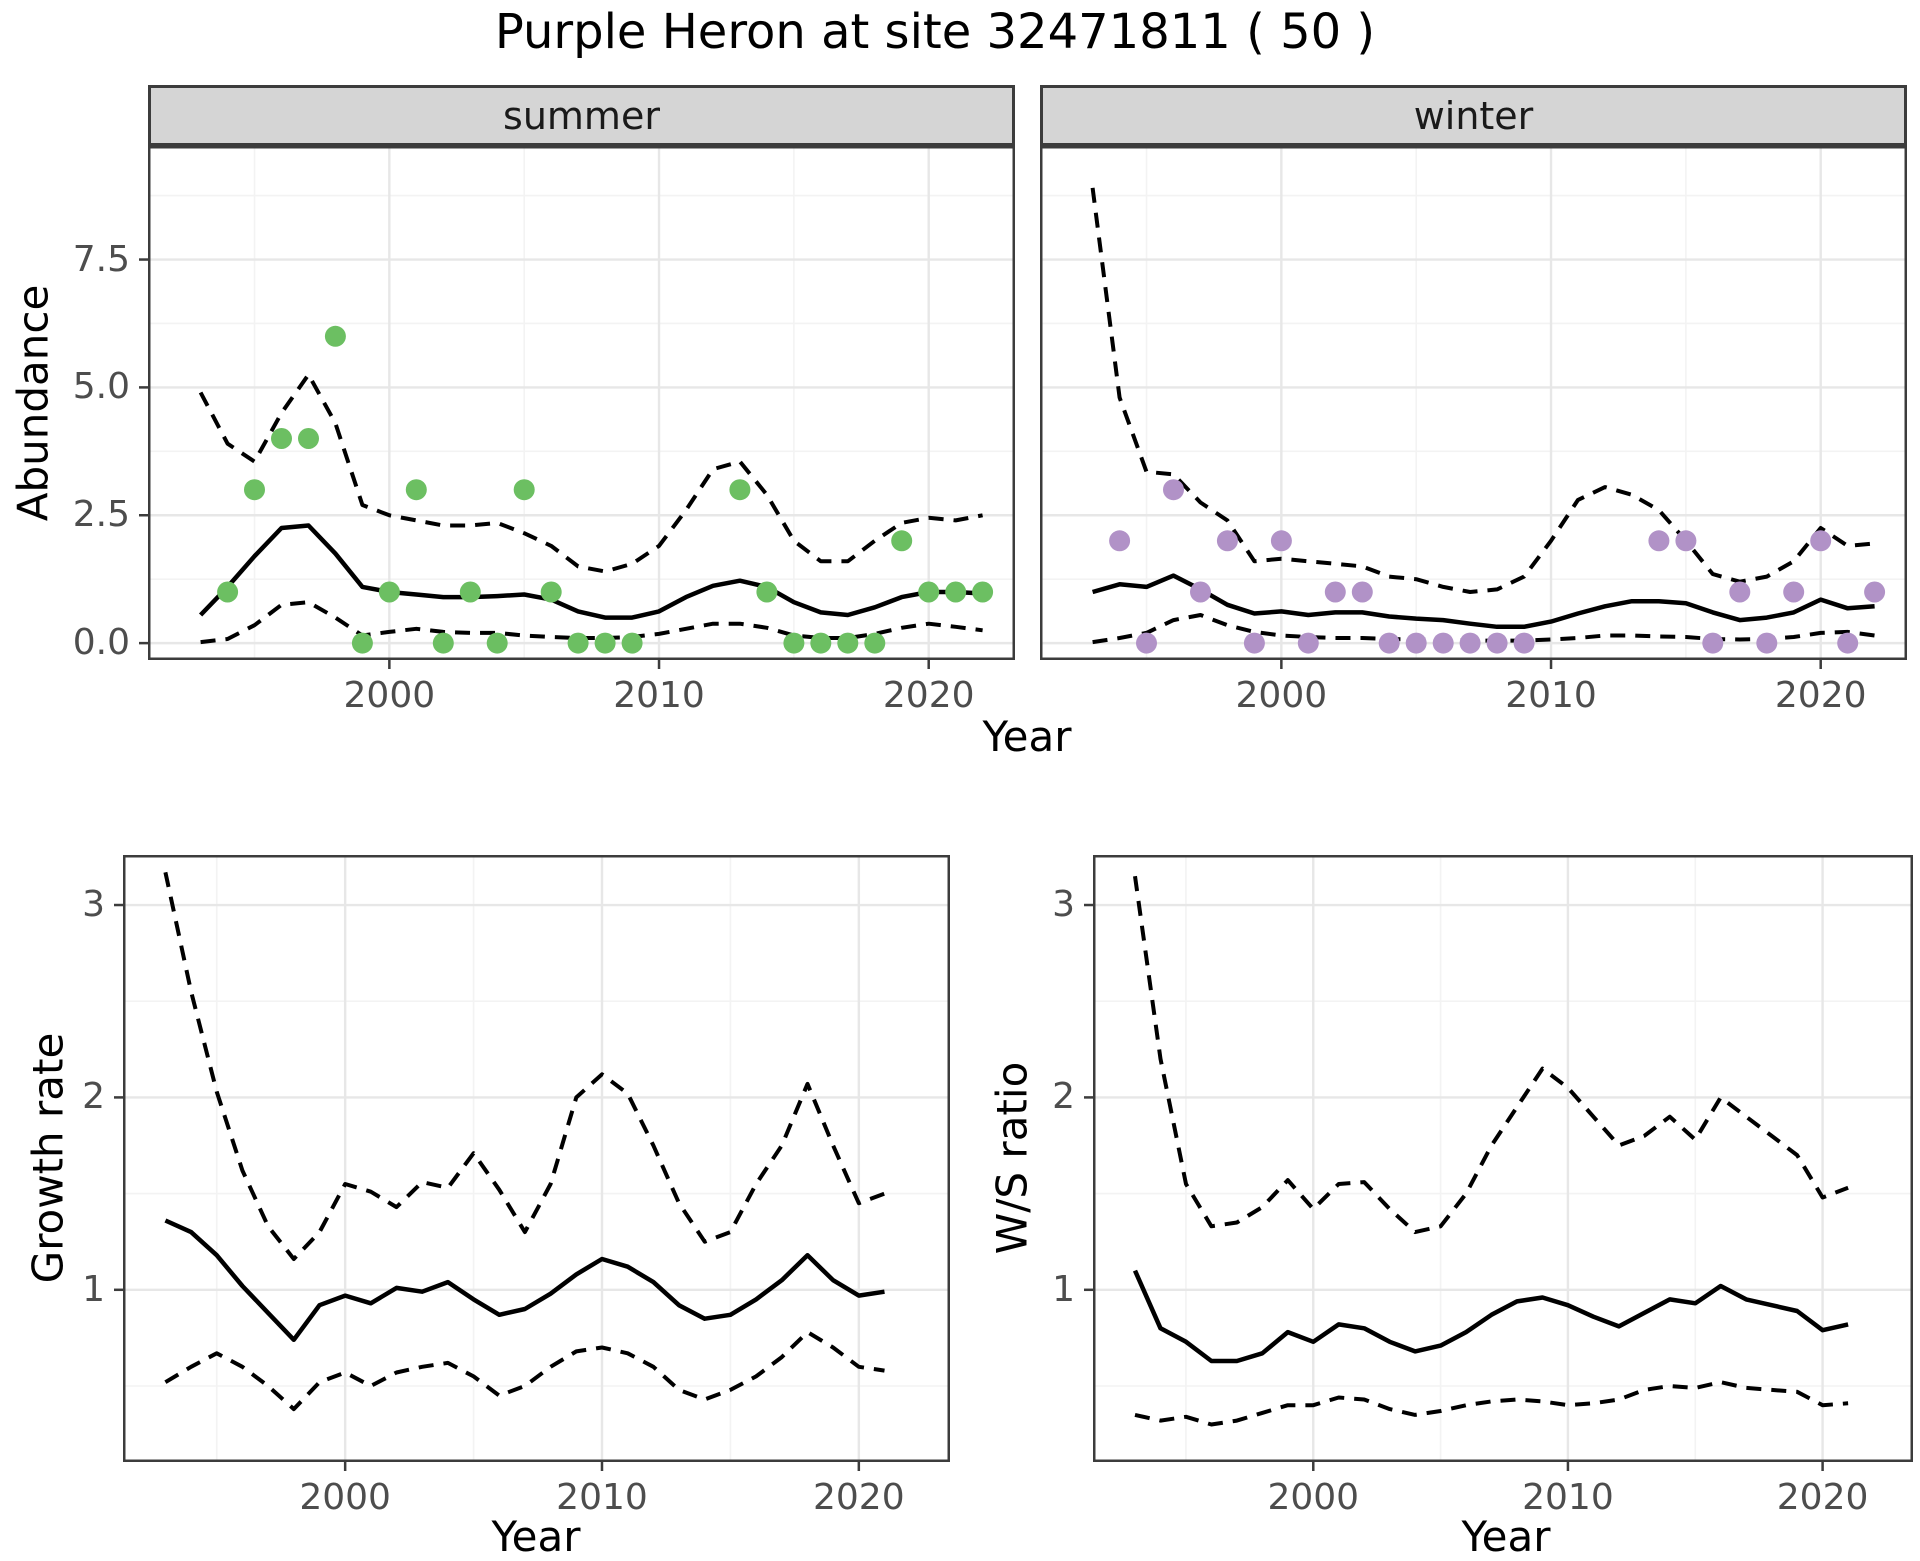  I want to click on facet-strip-winter: winter, so click(1473, 115).